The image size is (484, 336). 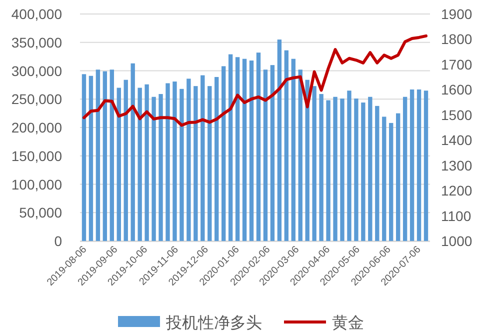 What do you see at coordinates (456, 64) in the screenshot?
I see `y2-tick-label: 1700` at bounding box center [456, 64].